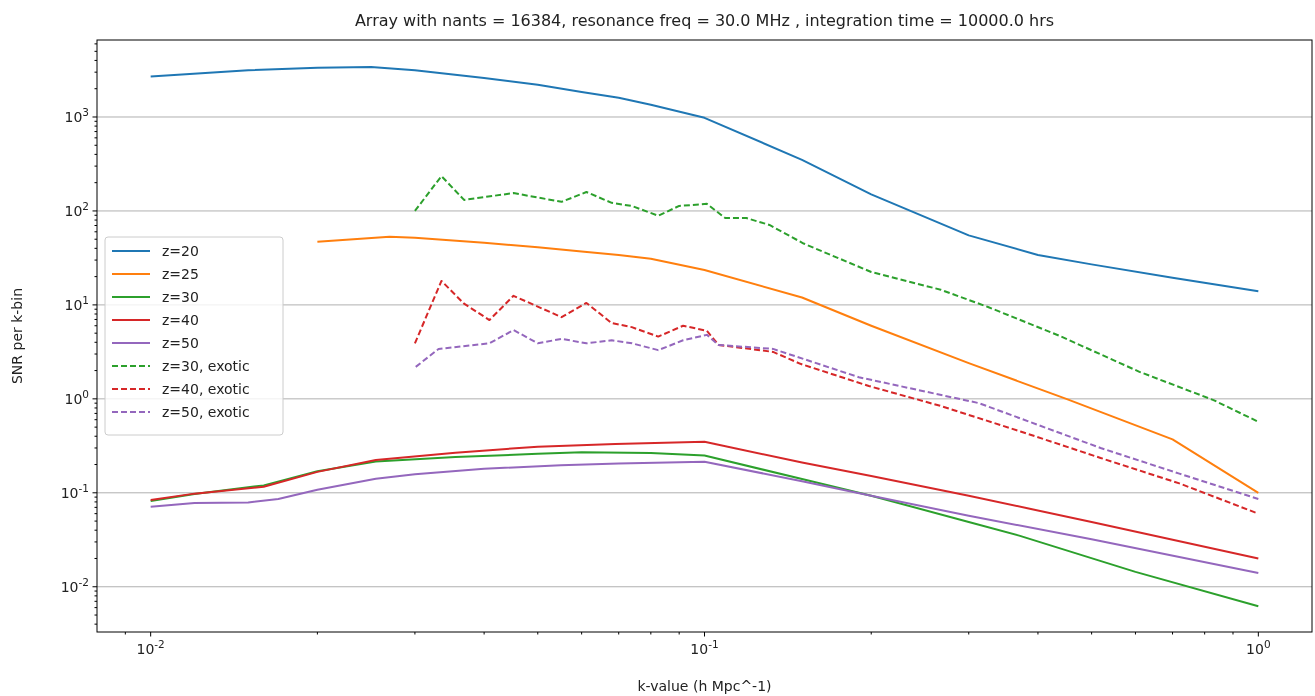 This screenshot has width=1315, height=696. Describe the element at coordinates (76, 303) in the screenshot. I see `y-tick-label: 10$^{1}$` at that location.